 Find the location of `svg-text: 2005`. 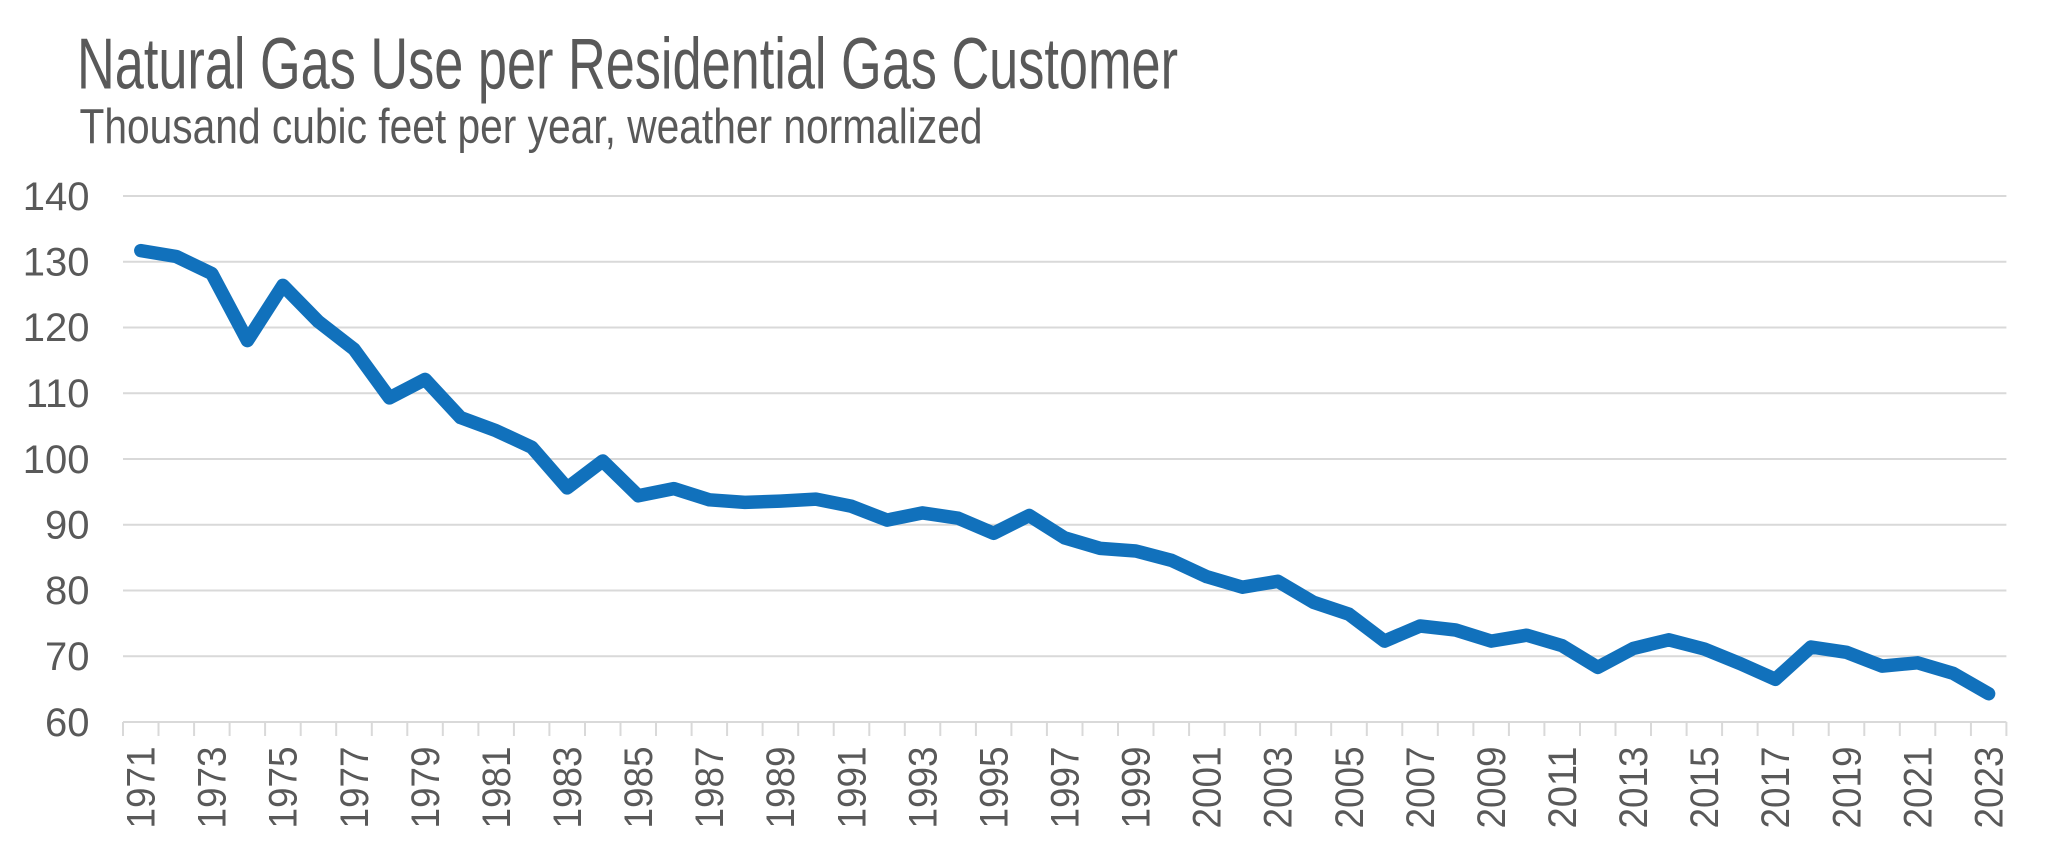

svg-text: 2005 is located at coordinates (1350, 788).